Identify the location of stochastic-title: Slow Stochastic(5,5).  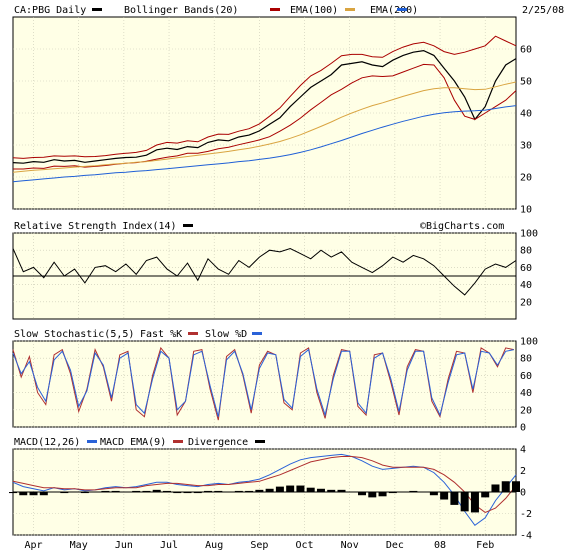
(74, 334).